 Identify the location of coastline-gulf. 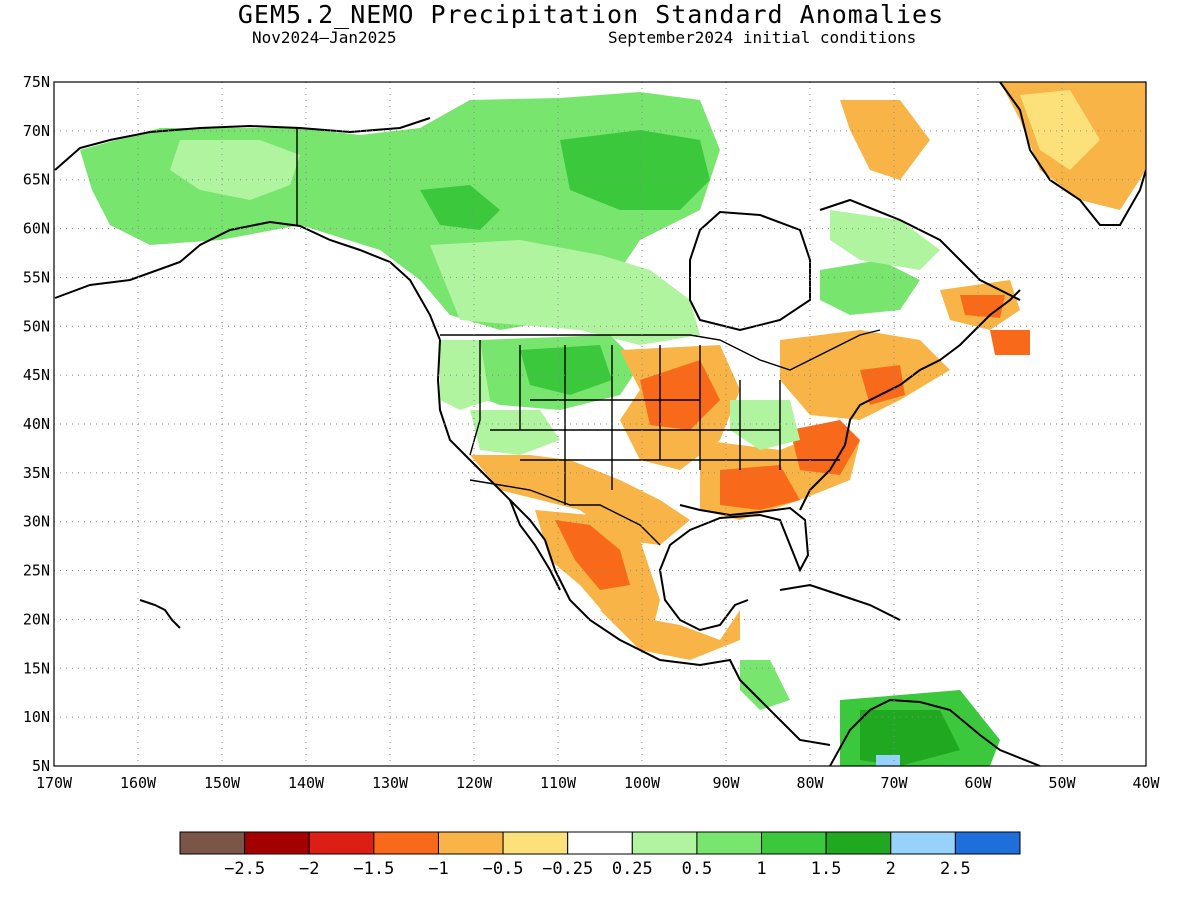
(734, 568).